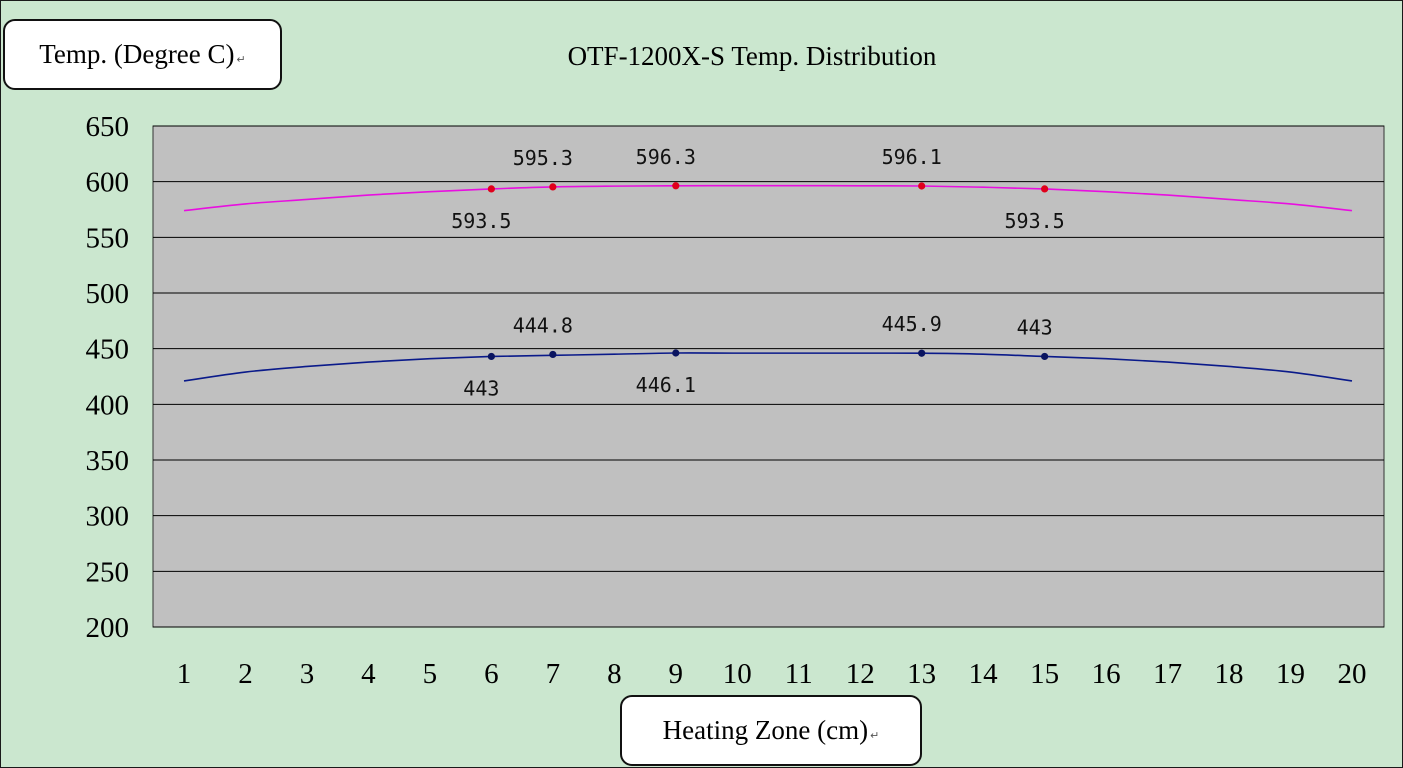 This screenshot has height=768, width=1403. What do you see at coordinates (860, 674) in the screenshot?
I see `x-tick-label: 12` at bounding box center [860, 674].